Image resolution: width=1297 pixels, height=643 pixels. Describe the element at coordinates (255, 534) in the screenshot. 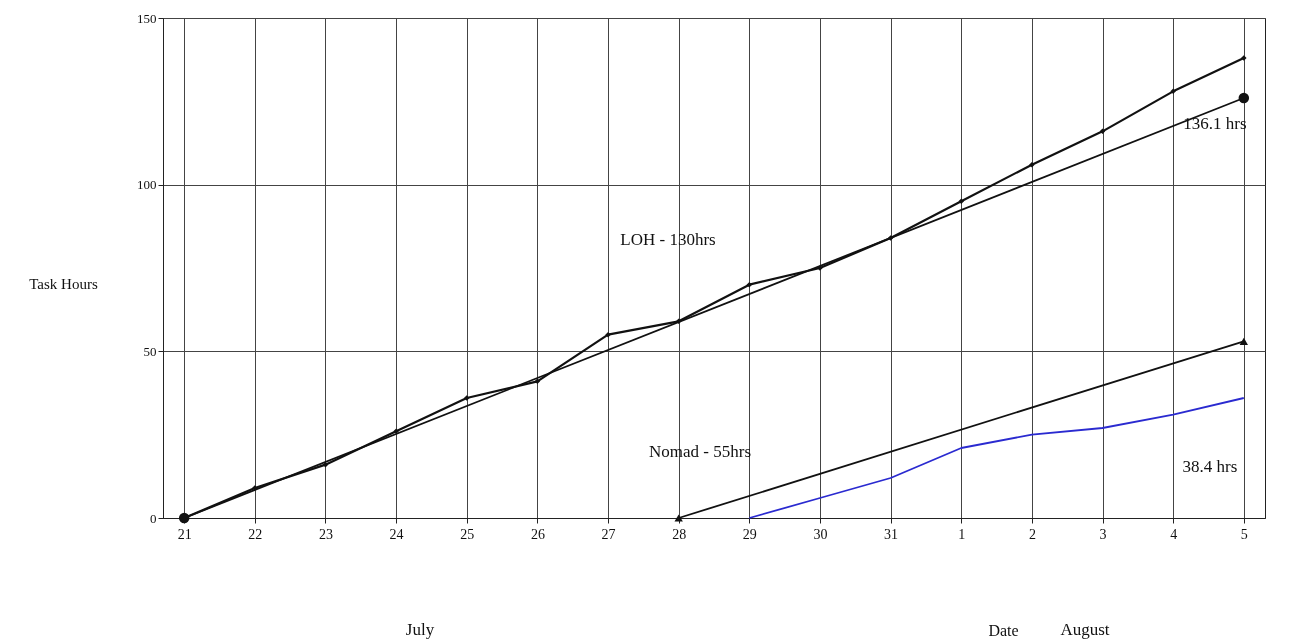

I see `x-tick-label: 22` at that location.